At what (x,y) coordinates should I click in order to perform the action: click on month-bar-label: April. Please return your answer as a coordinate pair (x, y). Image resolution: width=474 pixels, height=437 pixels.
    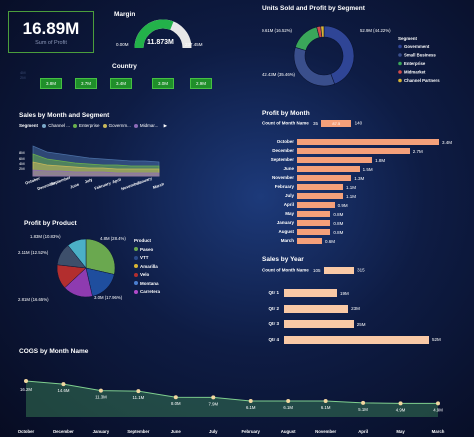
    Looking at the image, I should click on (288, 204).